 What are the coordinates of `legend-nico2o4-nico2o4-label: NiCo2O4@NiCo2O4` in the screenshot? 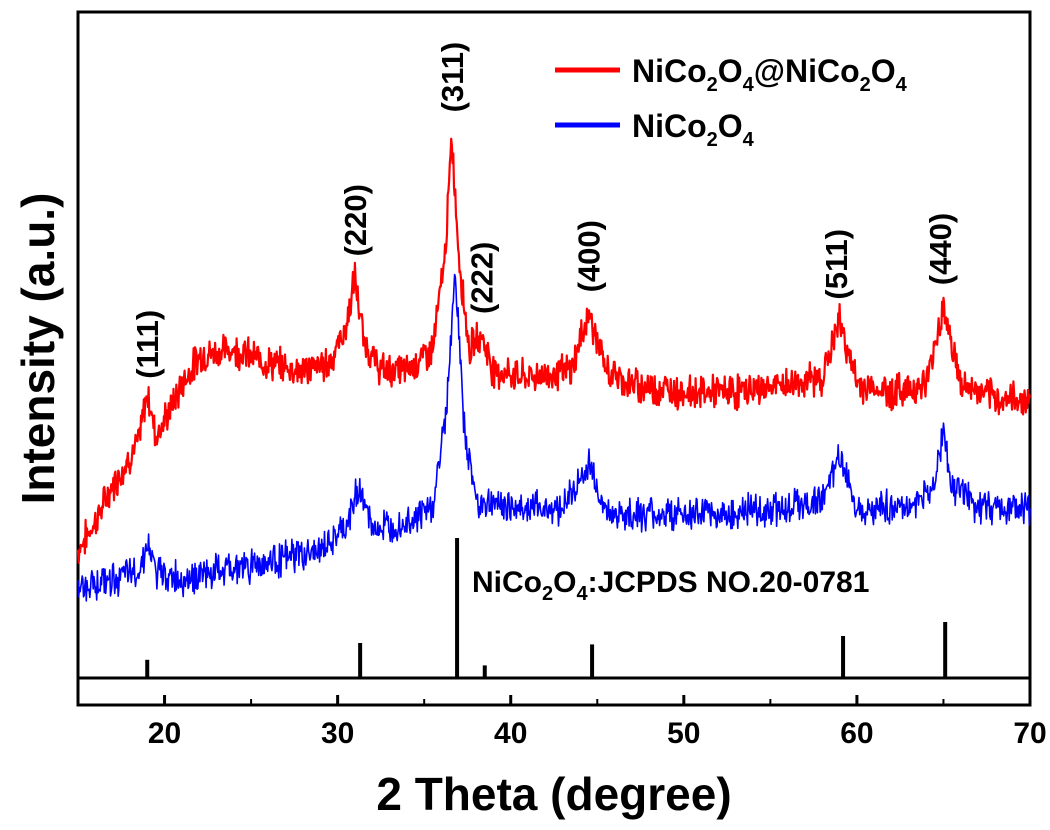 It's located at (770, 74).